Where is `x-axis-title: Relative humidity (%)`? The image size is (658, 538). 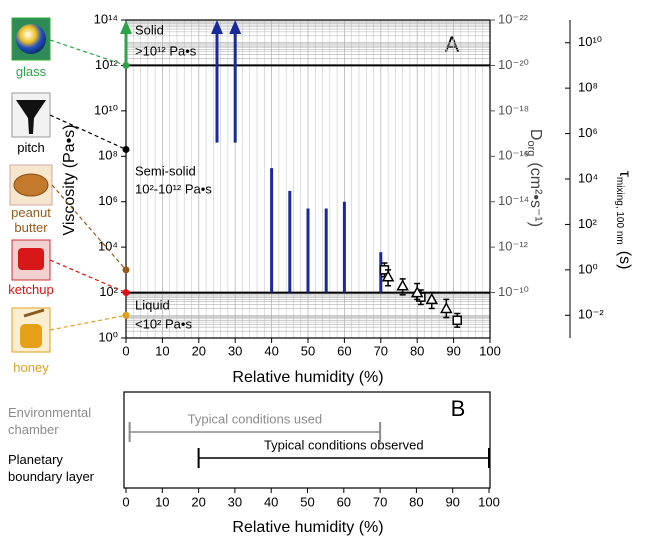 x-axis-title: Relative humidity (%) is located at coordinates (307, 377).